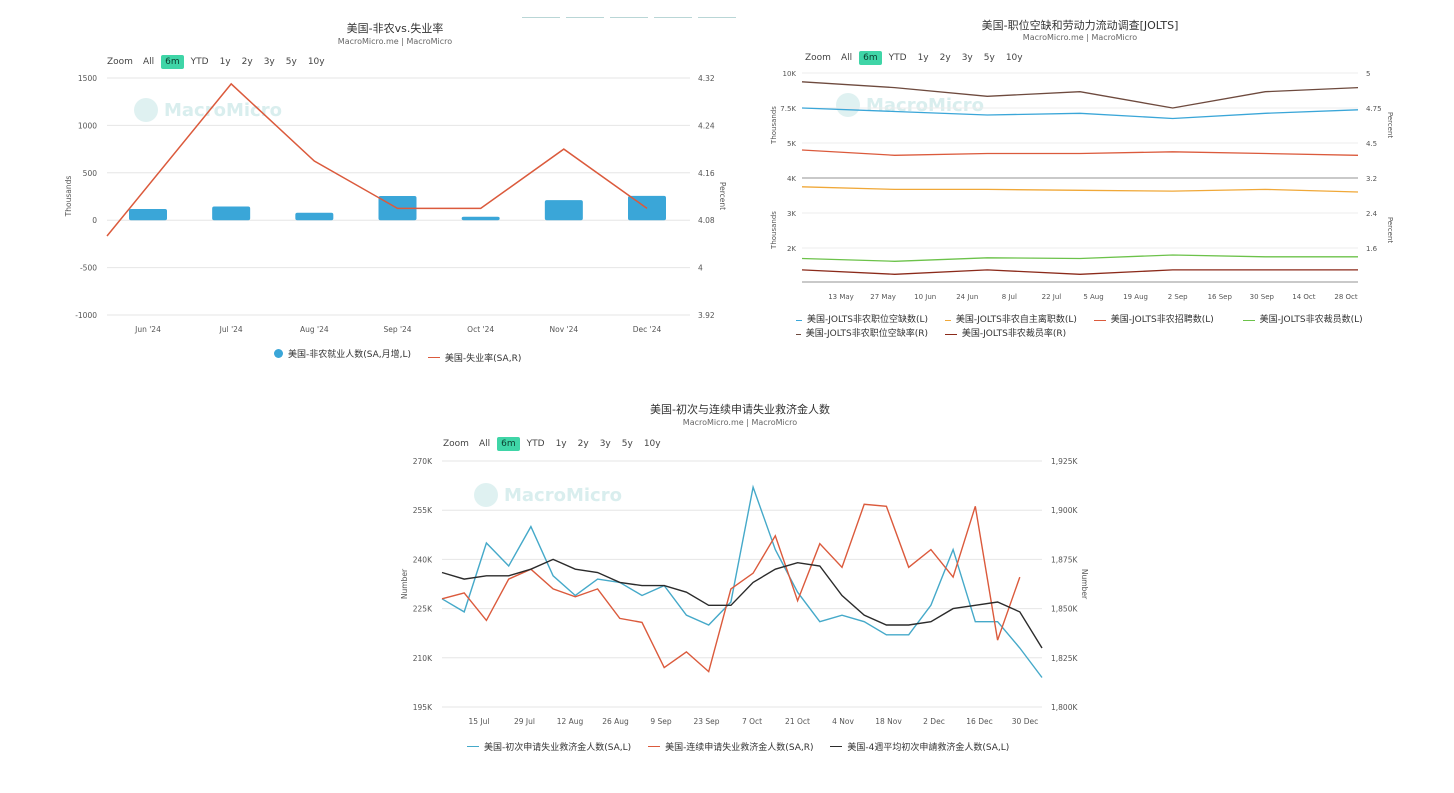  I want to click on chart3-subtitle: MacroMicro.me | MacroMicro, so click(740, 422).